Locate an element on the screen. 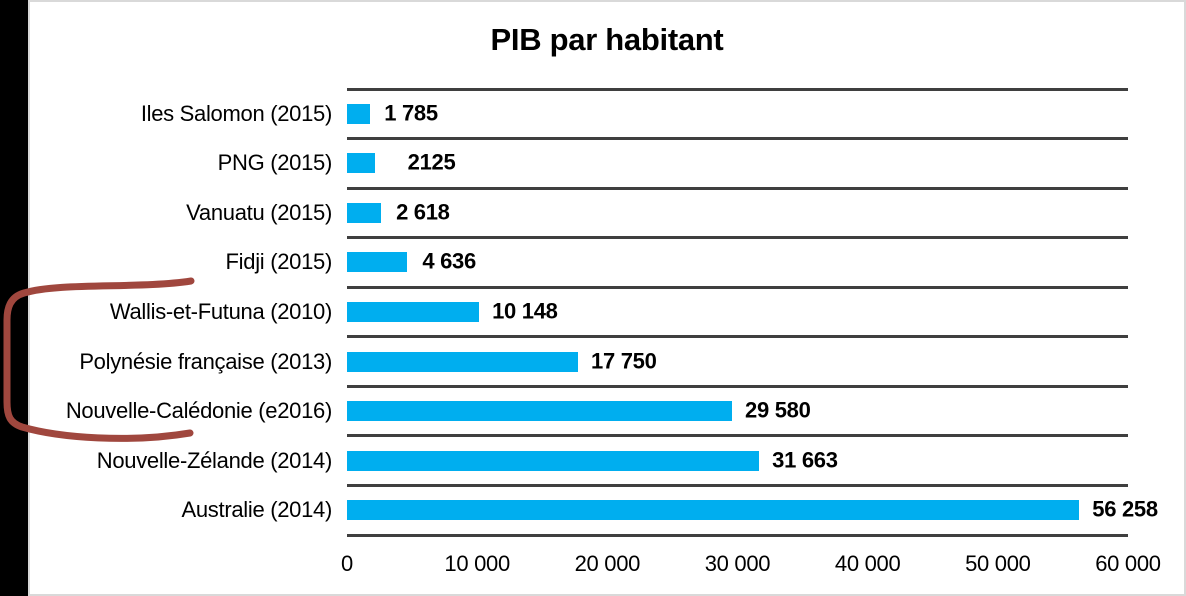  axis-tick-label: 30 000 is located at coordinates (737, 563).